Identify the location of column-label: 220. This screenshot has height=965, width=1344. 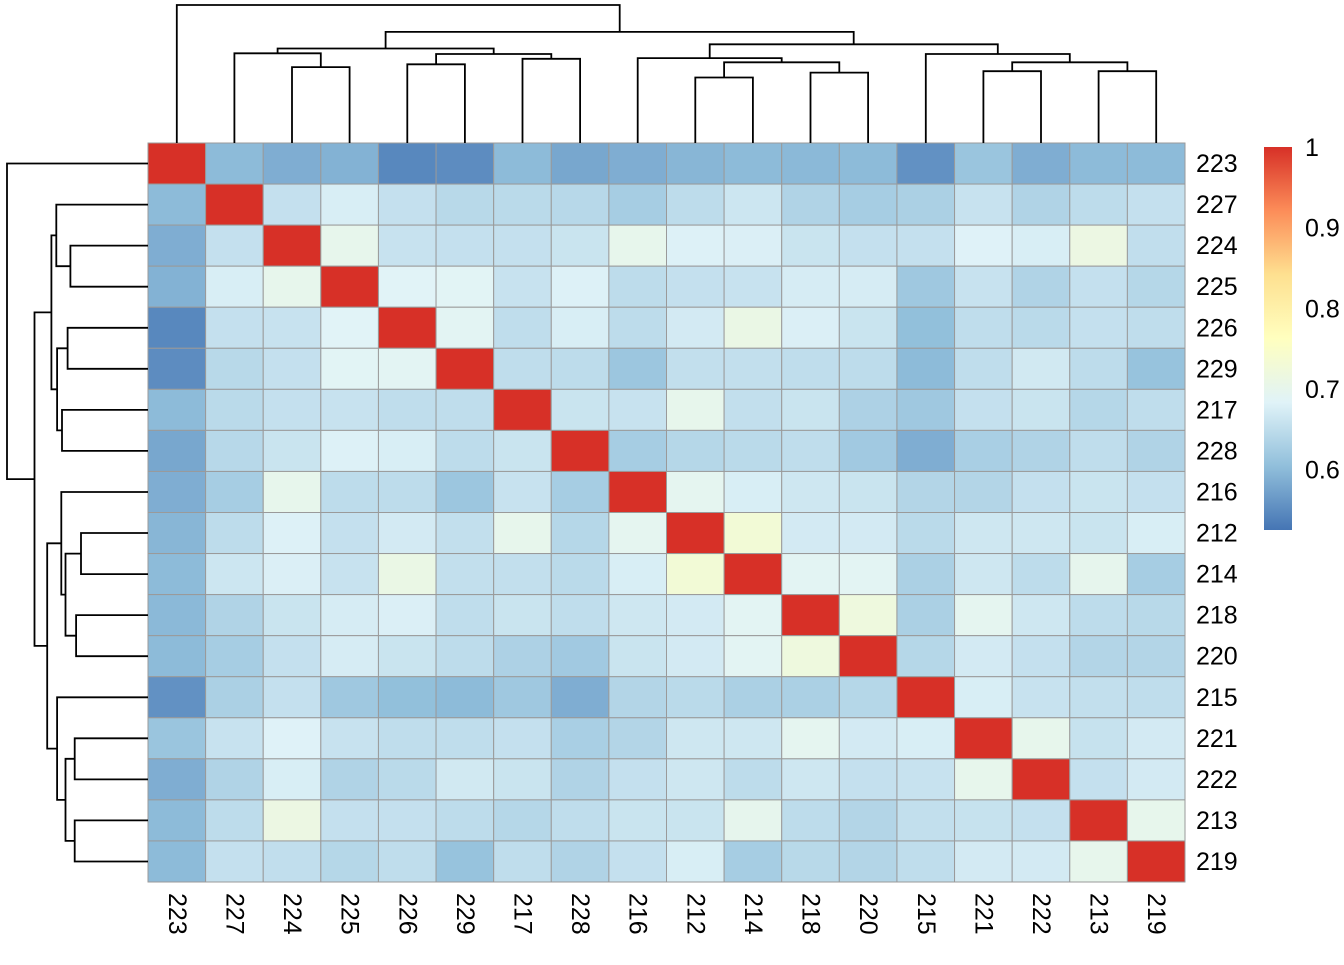
(868, 914).